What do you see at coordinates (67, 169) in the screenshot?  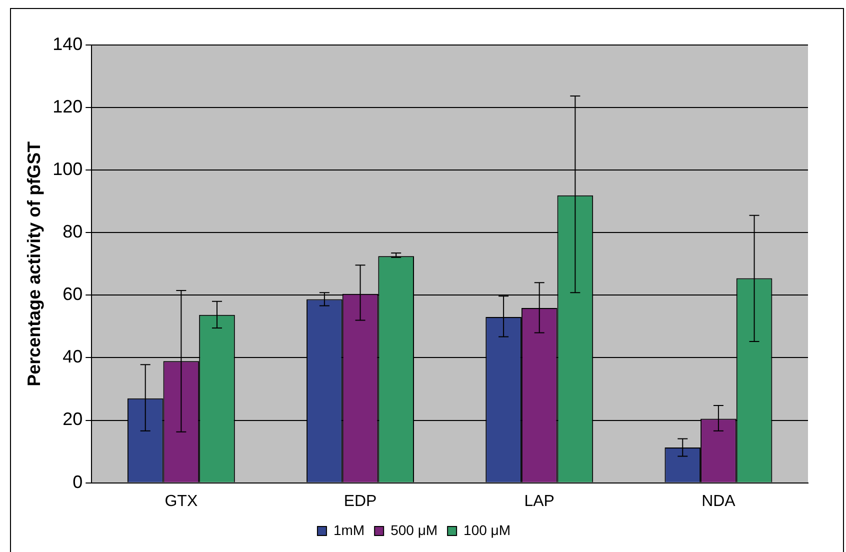 I see `y-tick-label: 100` at bounding box center [67, 169].